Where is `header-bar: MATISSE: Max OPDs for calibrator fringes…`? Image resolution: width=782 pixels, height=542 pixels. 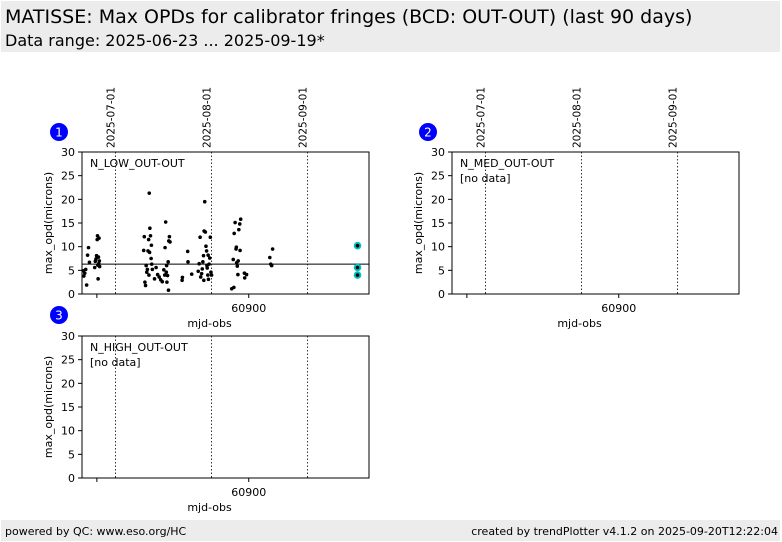
header-bar: MATISSE: Max OPDs for calibrator fringes… is located at coordinates (390, 26).